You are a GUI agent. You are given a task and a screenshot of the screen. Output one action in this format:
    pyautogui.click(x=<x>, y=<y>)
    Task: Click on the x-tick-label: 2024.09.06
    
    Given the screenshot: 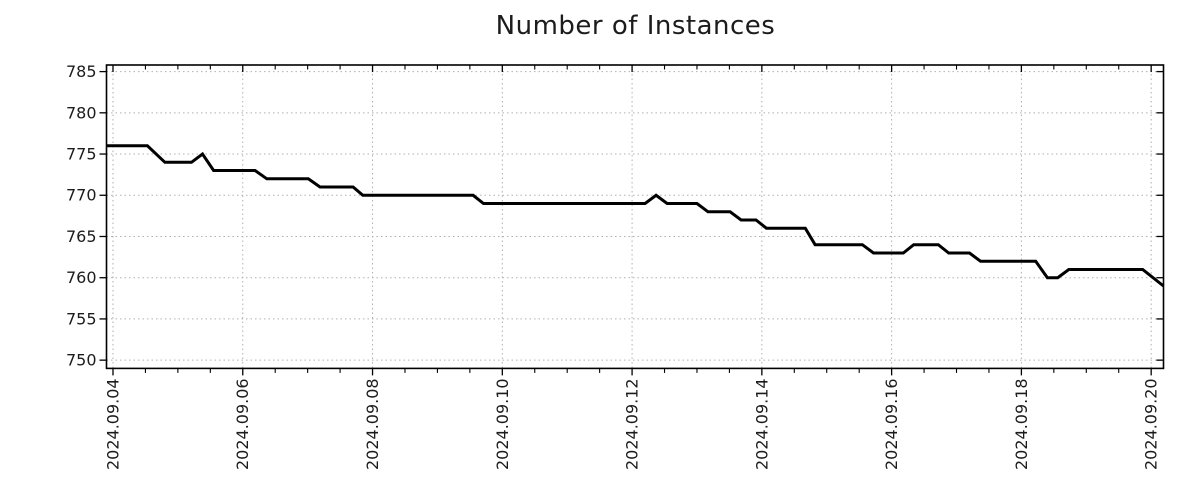 What is the action you would take?
    pyautogui.click(x=242, y=424)
    